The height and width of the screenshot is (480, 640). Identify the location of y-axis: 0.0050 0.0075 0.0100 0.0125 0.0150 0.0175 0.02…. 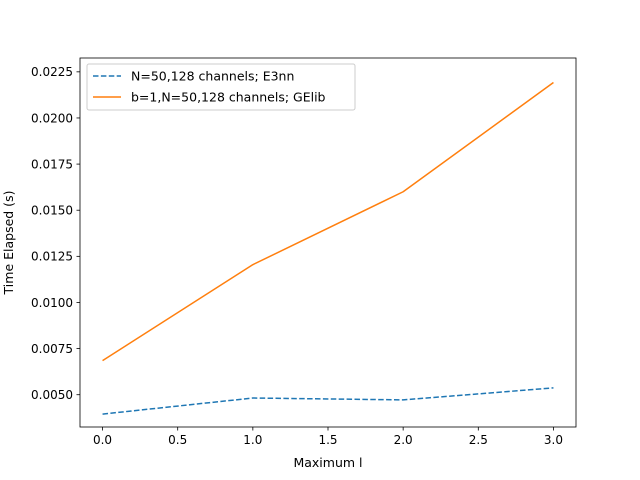
(55, 233).